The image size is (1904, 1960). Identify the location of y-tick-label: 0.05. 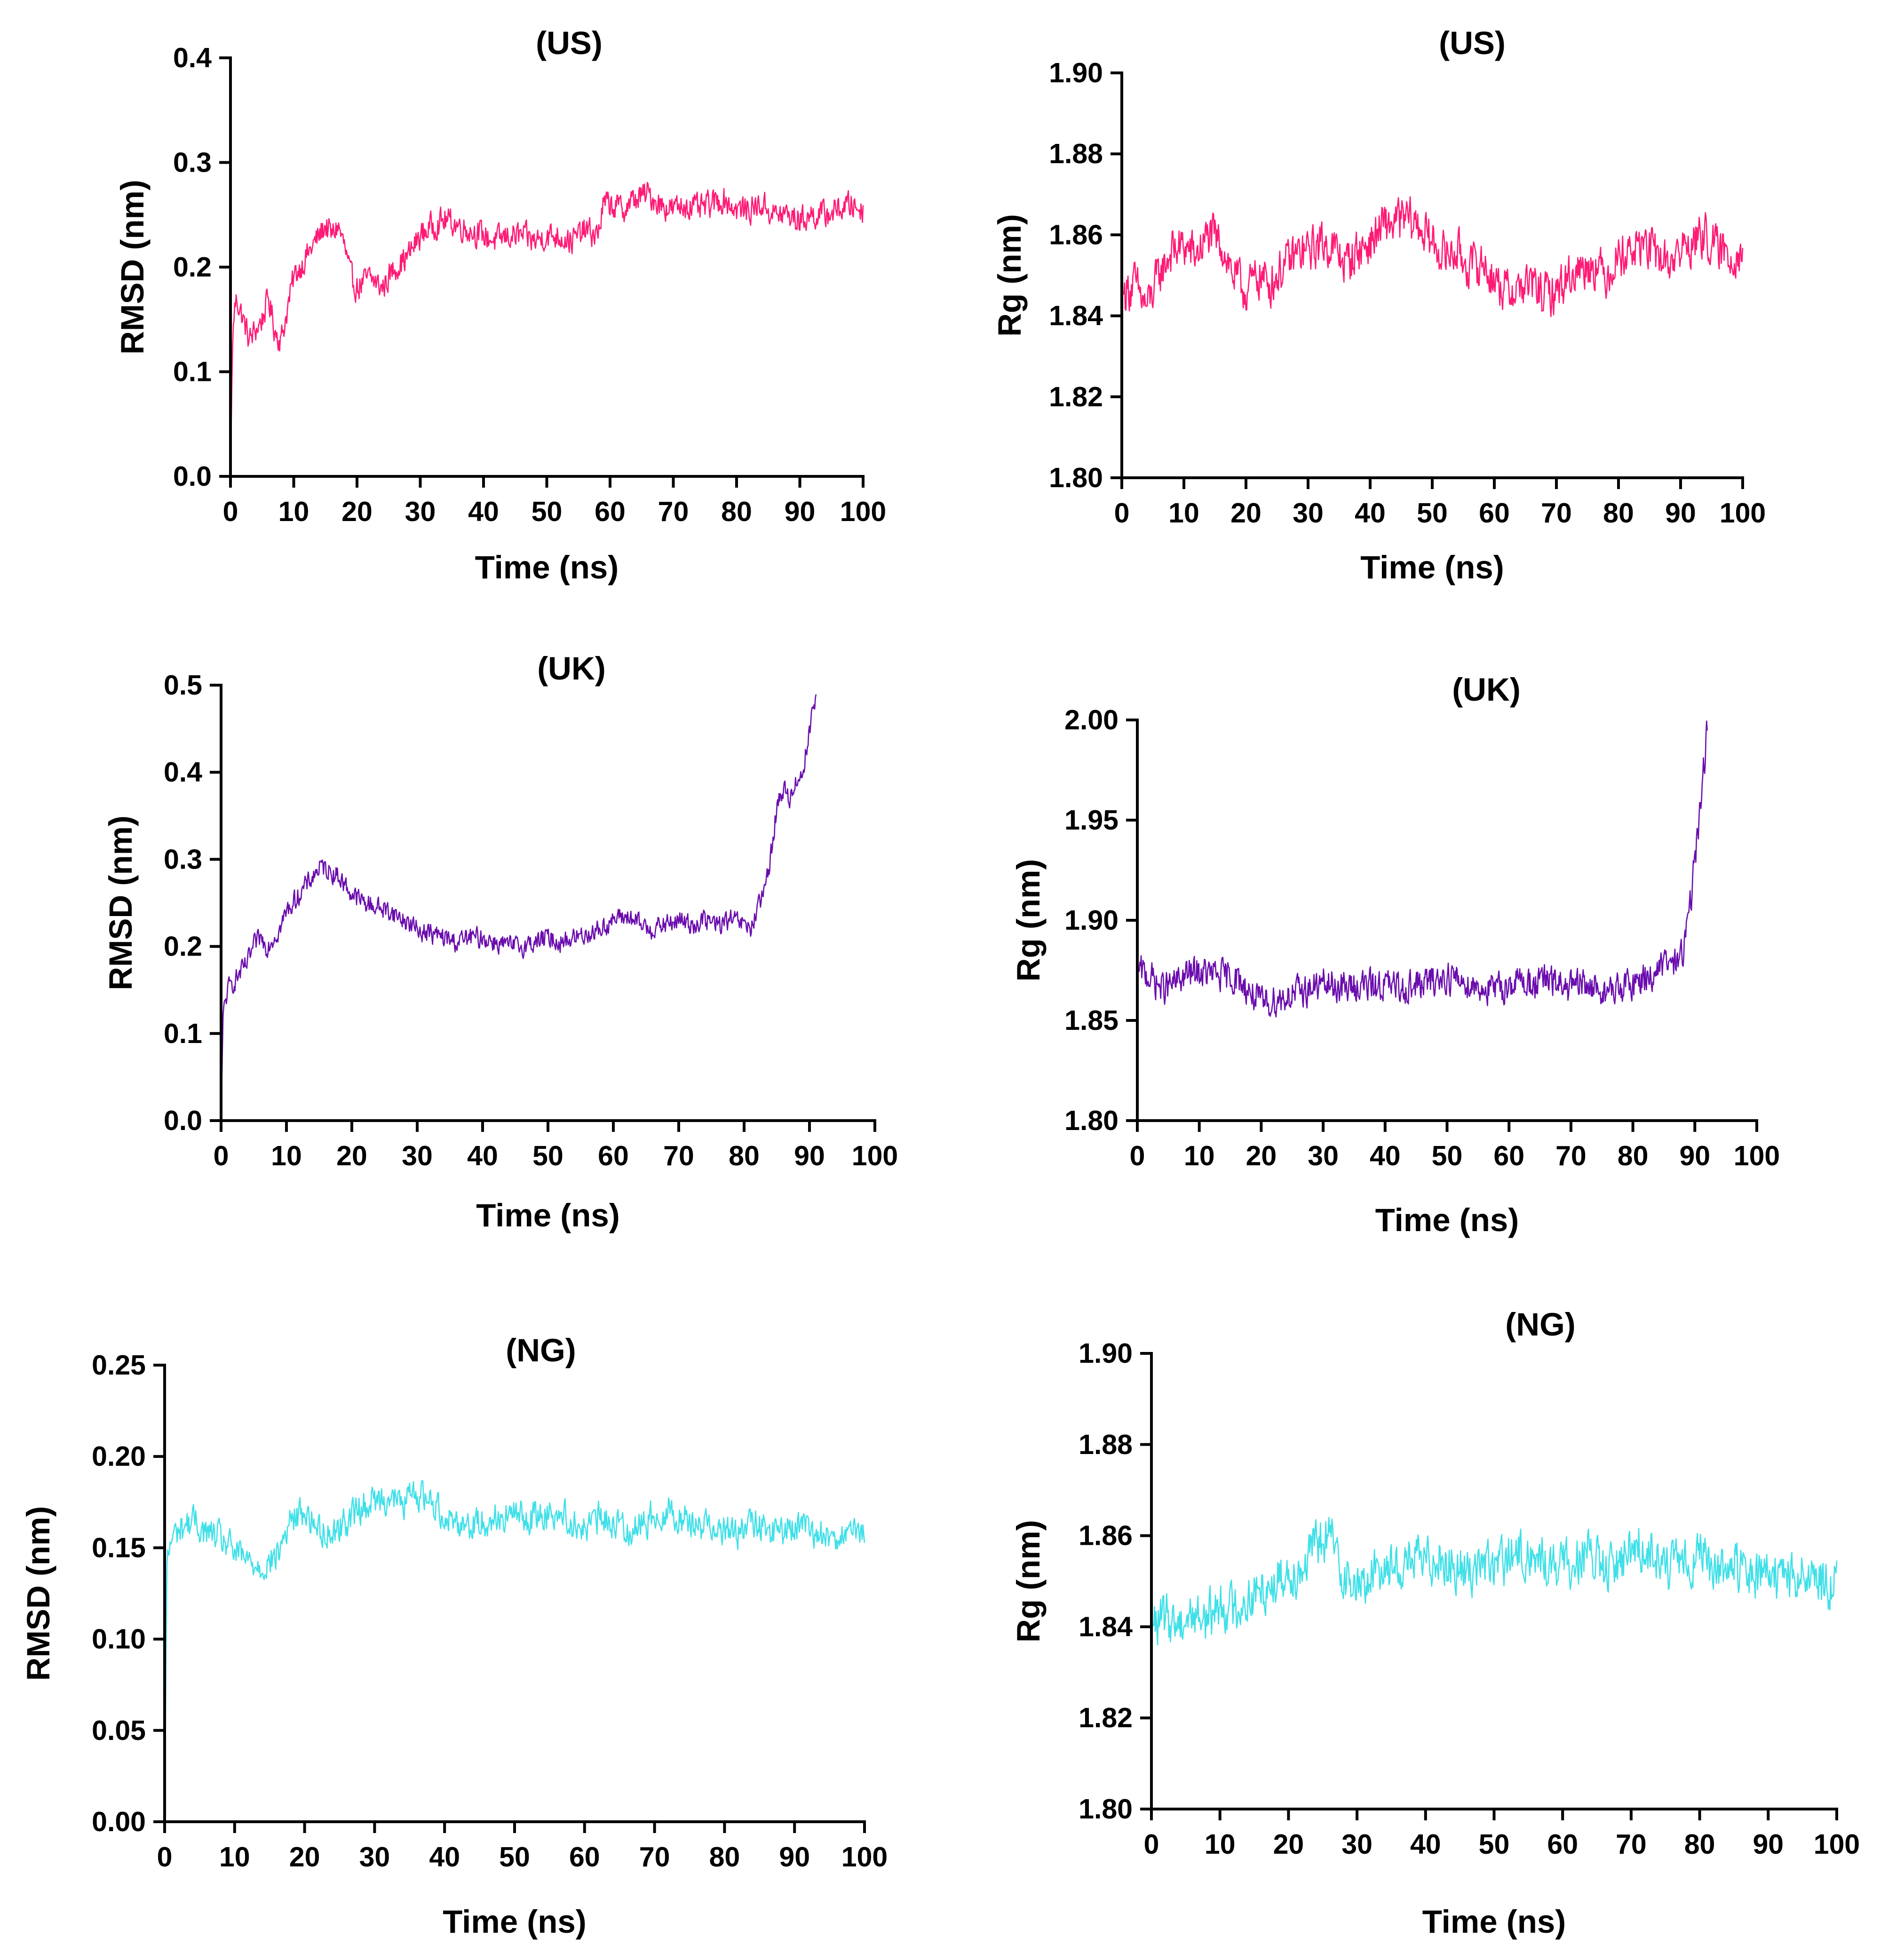
(119, 1731).